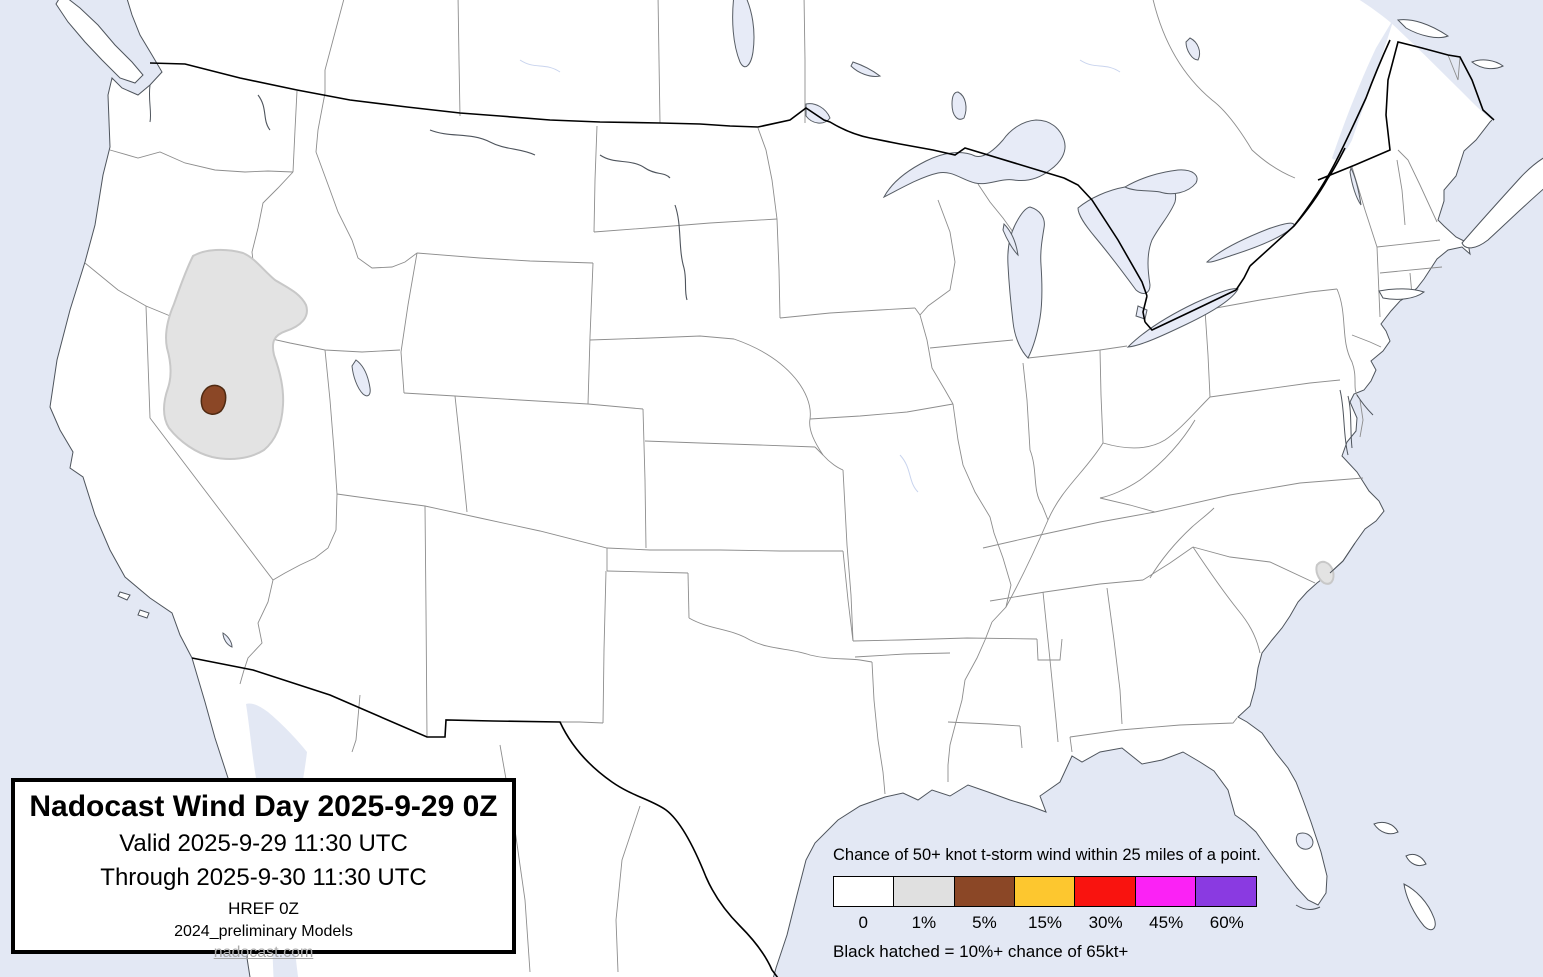 This screenshot has width=1543, height=977. What do you see at coordinates (213, 399) in the screenshot?
I see `contour-5pct-nevada` at bounding box center [213, 399].